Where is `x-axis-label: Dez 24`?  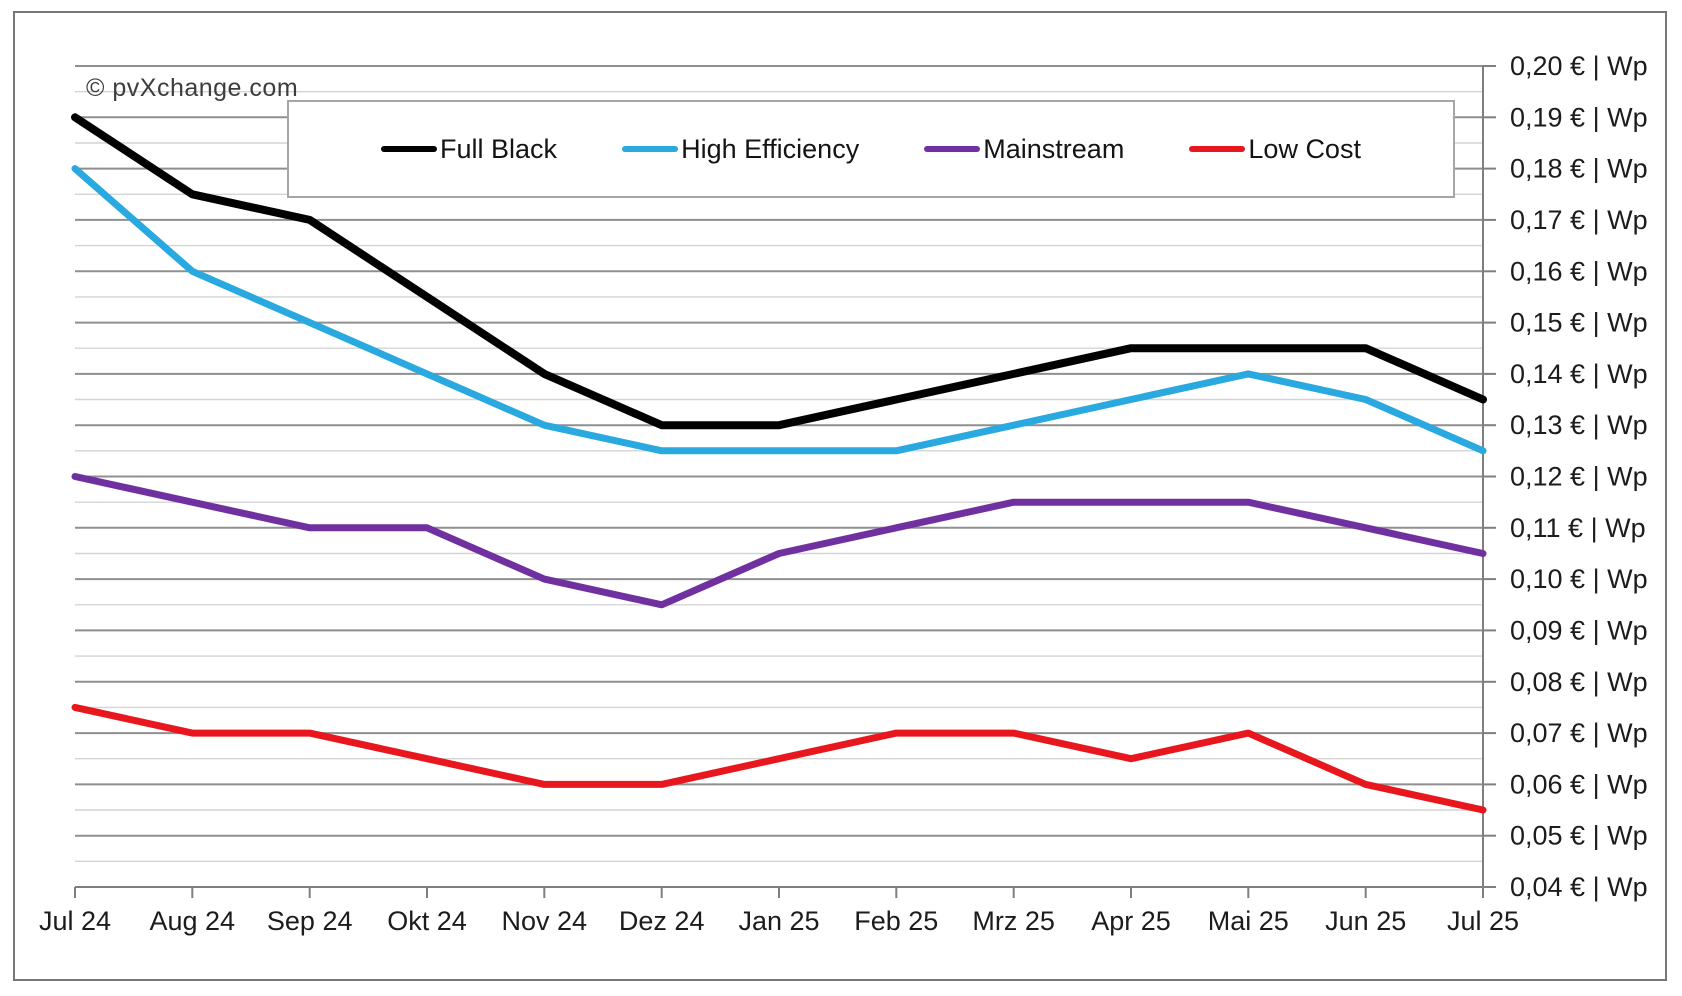
x-axis-label: Dez 24 is located at coordinates (662, 921).